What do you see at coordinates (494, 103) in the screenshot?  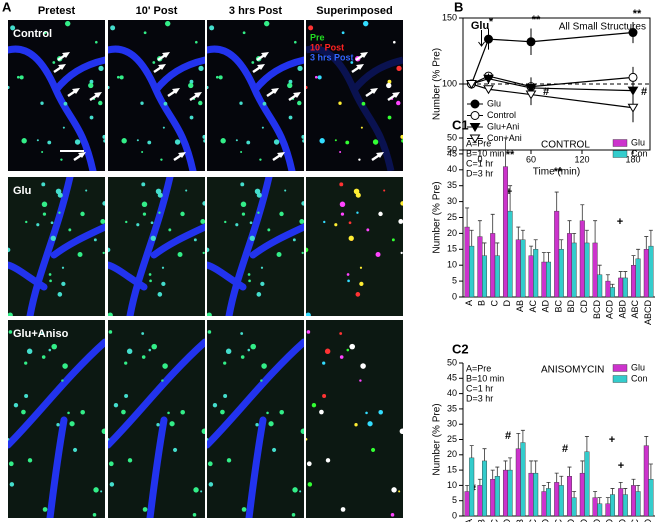 I see `legend-text: Glu` at bounding box center [494, 103].